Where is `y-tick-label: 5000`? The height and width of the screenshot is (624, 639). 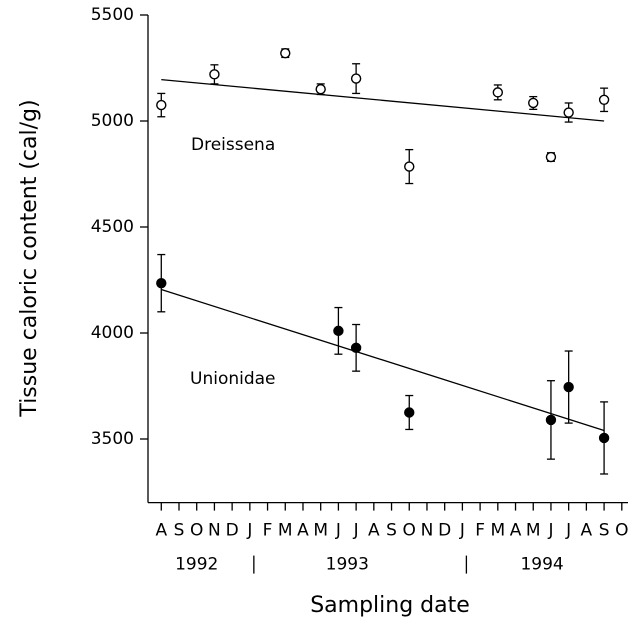 y-tick-label: 5000 is located at coordinates (112, 121).